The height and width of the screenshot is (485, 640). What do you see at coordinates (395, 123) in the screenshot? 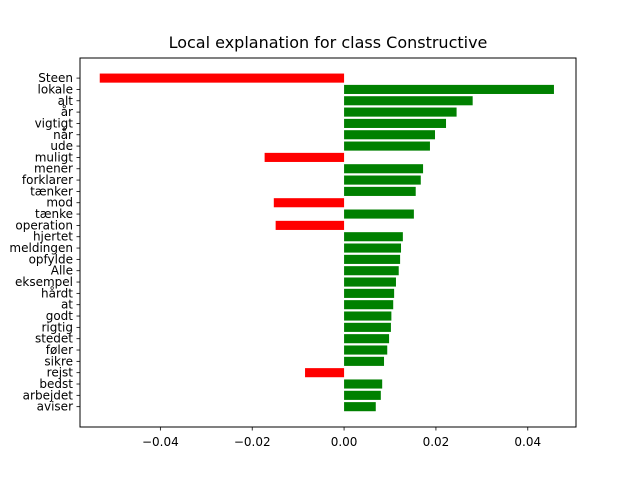
I see `bar-vigtigt` at bounding box center [395, 123].